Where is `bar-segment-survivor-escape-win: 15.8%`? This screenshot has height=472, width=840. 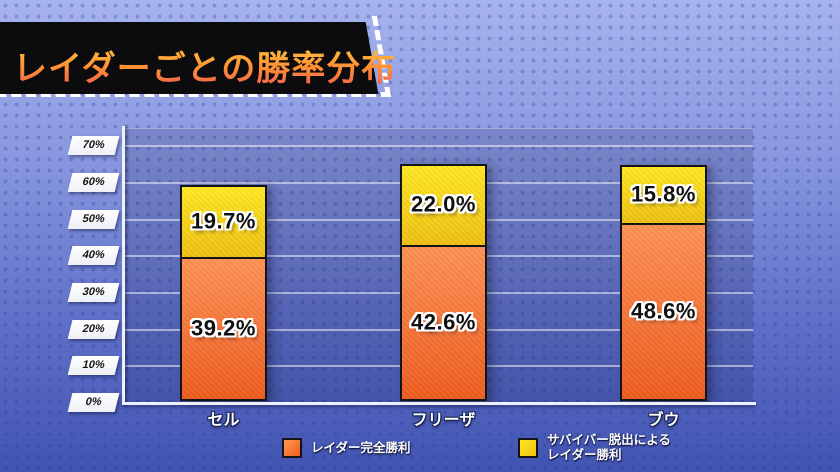 bar-segment-survivor-escape-win: 15.8% is located at coordinates (663, 194).